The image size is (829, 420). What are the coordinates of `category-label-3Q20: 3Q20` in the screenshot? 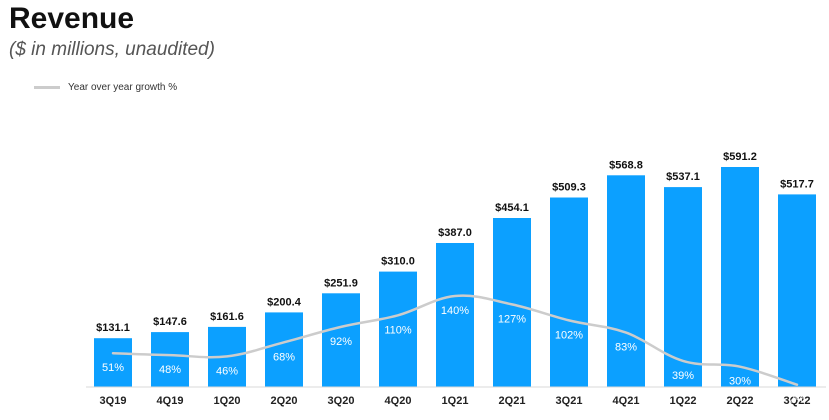 It's located at (341, 401).